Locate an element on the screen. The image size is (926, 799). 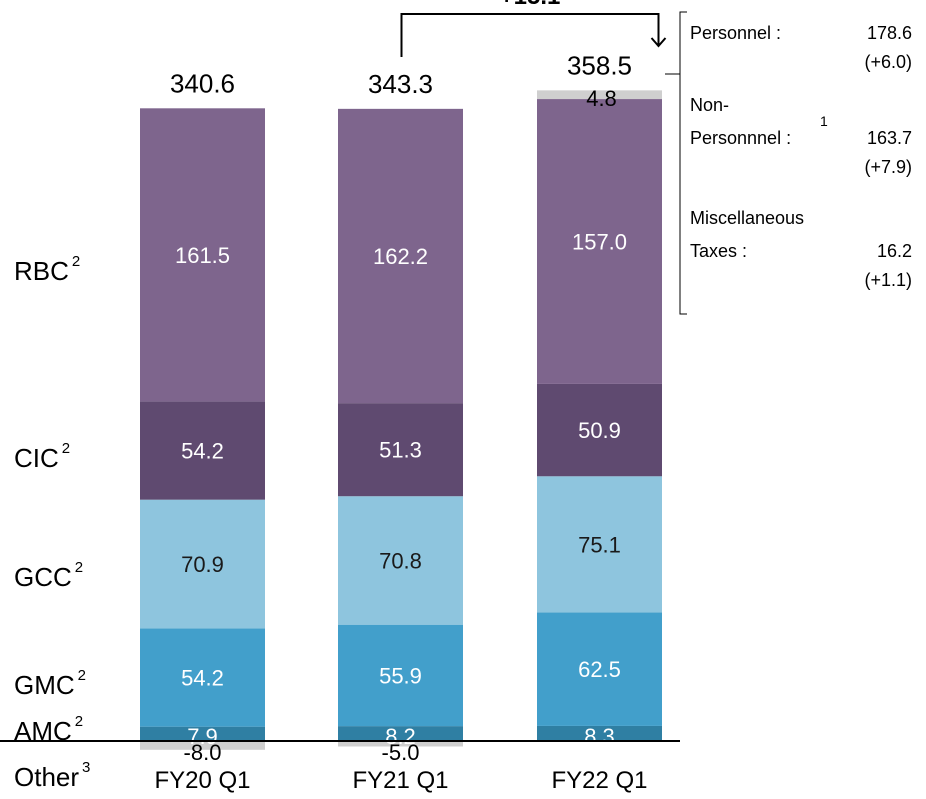
value-label-rbc-1: 162.2 is located at coordinates (400, 256).